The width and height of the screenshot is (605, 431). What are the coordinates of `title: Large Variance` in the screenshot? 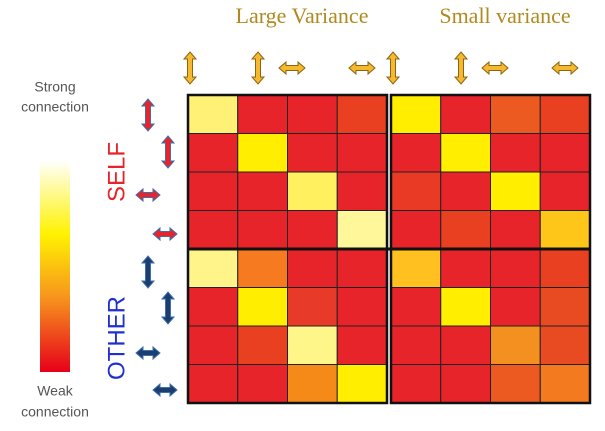 It's located at (302, 15).